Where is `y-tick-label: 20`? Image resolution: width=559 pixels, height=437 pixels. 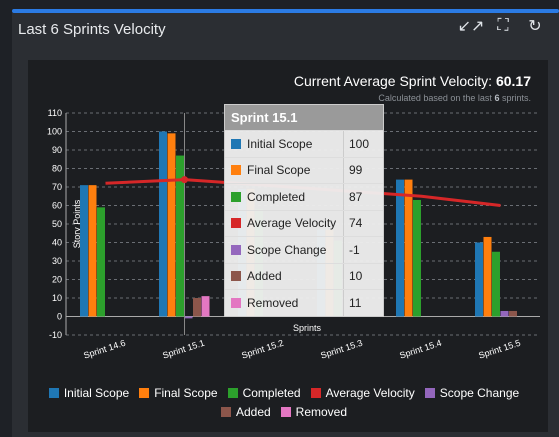 y-tick-label: 20 is located at coordinates (57, 280).